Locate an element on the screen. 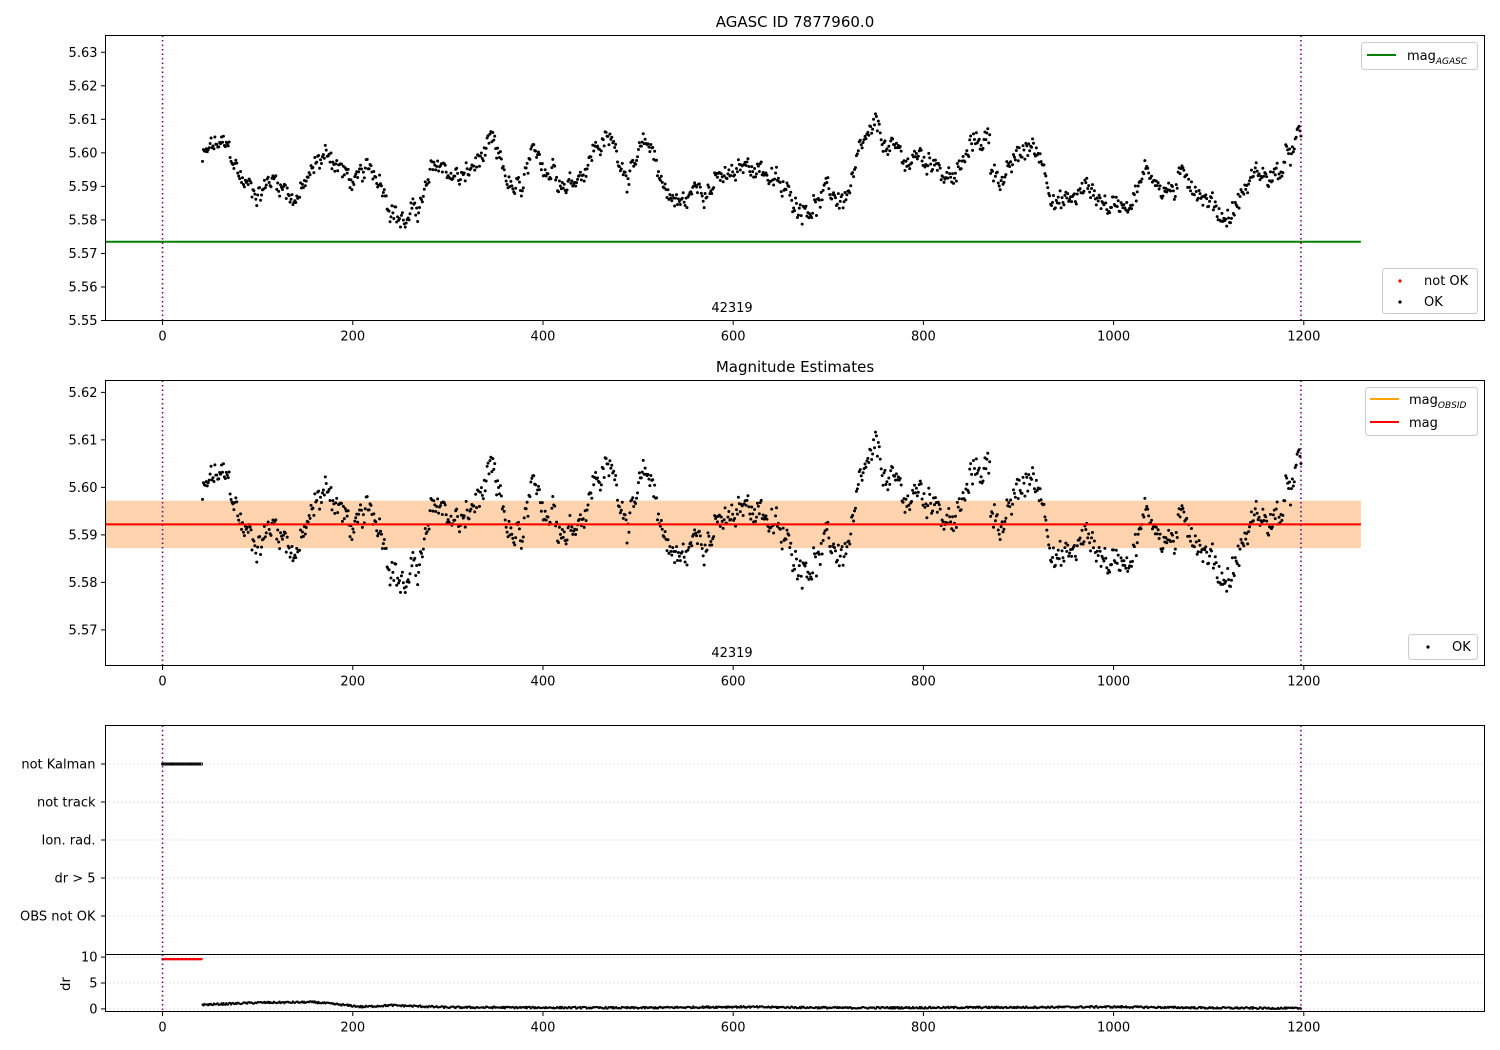 The height and width of the screenshot is (1050, 1500). y-tick-label: 5.61 is located at coordinates (83, 120).